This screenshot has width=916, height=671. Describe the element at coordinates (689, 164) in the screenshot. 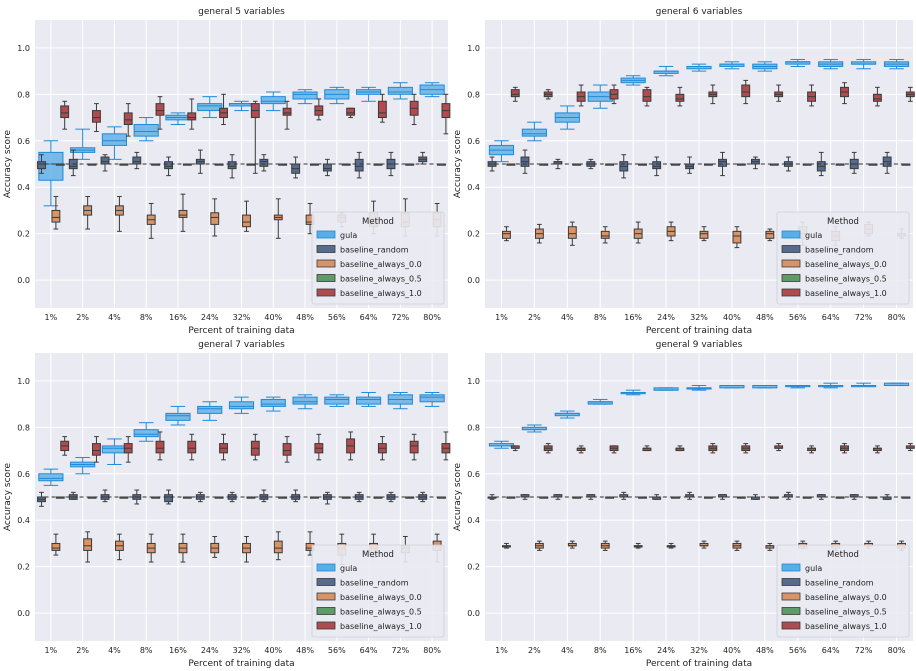

I see `series-baseline-random` at that location.